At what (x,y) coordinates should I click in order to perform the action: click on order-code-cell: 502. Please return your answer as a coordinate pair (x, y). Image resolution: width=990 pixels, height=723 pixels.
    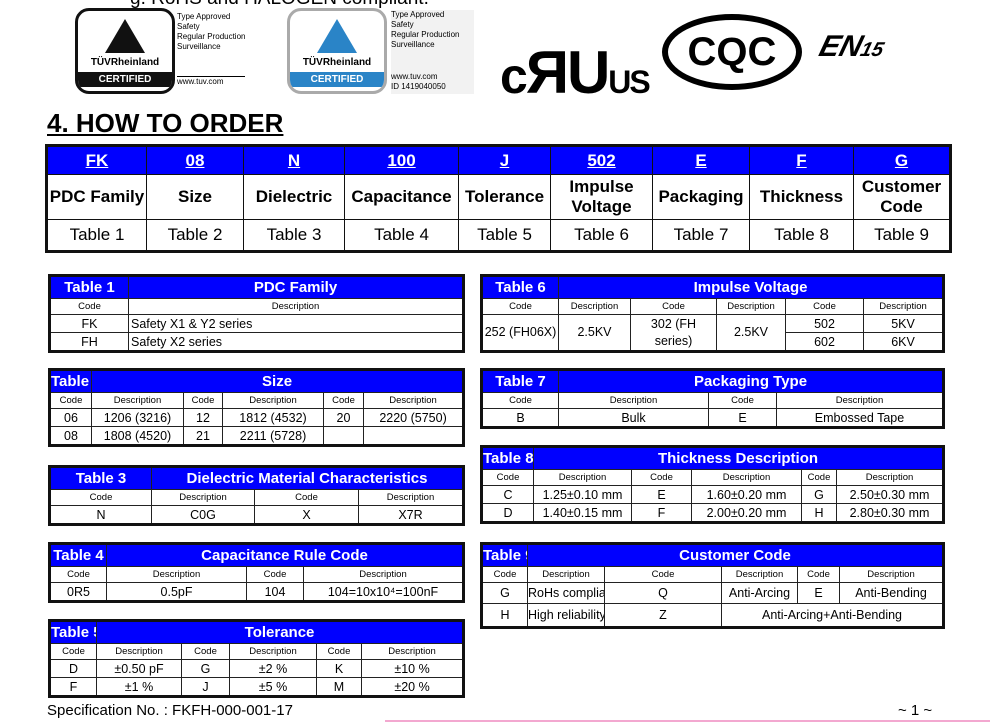
    Looking at the image, I should click on (601, 160).